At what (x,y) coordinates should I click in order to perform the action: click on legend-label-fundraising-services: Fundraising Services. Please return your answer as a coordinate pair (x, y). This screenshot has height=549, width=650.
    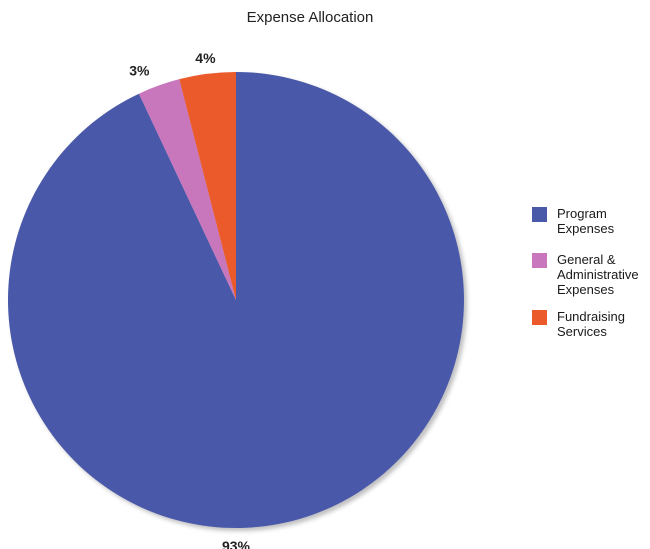
    Looking at the image, I should click on (591, 324).